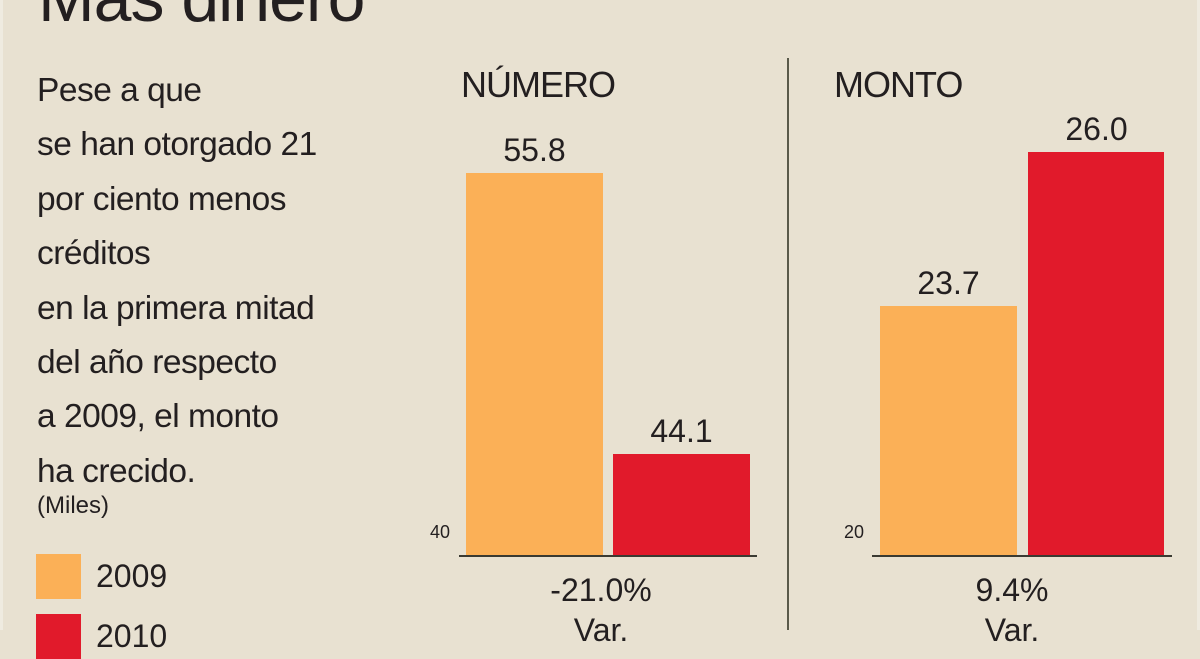  I want to click on bar-value-label: 23.7, so click(948, 283).